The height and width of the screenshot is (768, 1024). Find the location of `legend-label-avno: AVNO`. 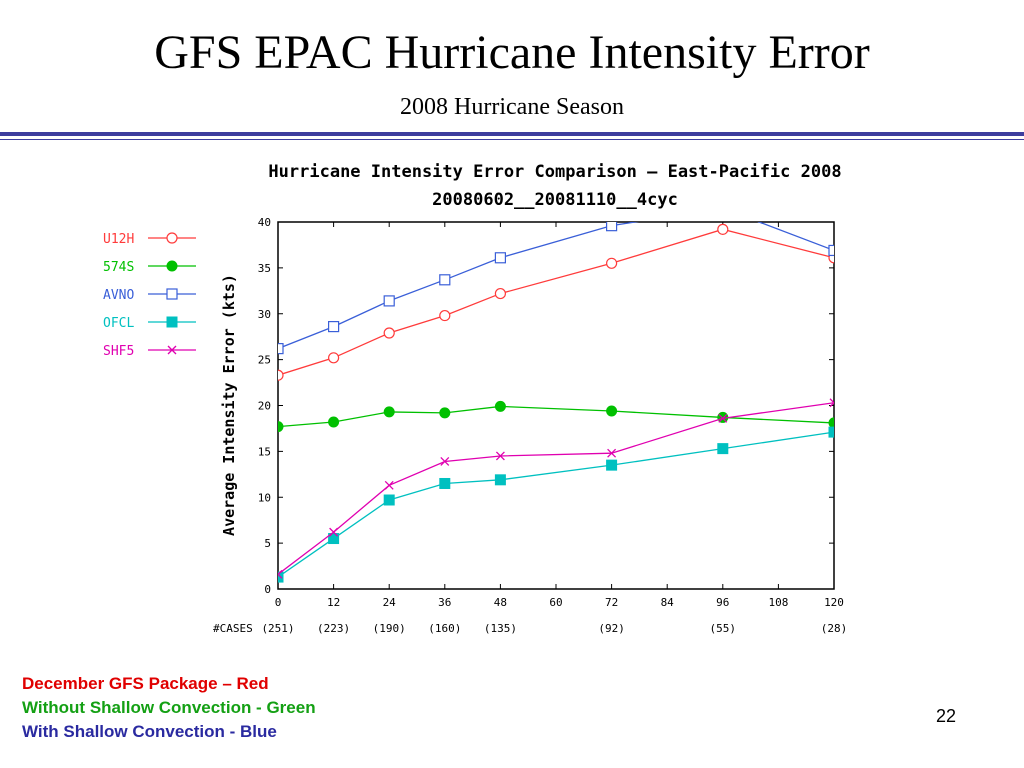

legend-label-avno: AVNO is located at coordinates (118, 295).